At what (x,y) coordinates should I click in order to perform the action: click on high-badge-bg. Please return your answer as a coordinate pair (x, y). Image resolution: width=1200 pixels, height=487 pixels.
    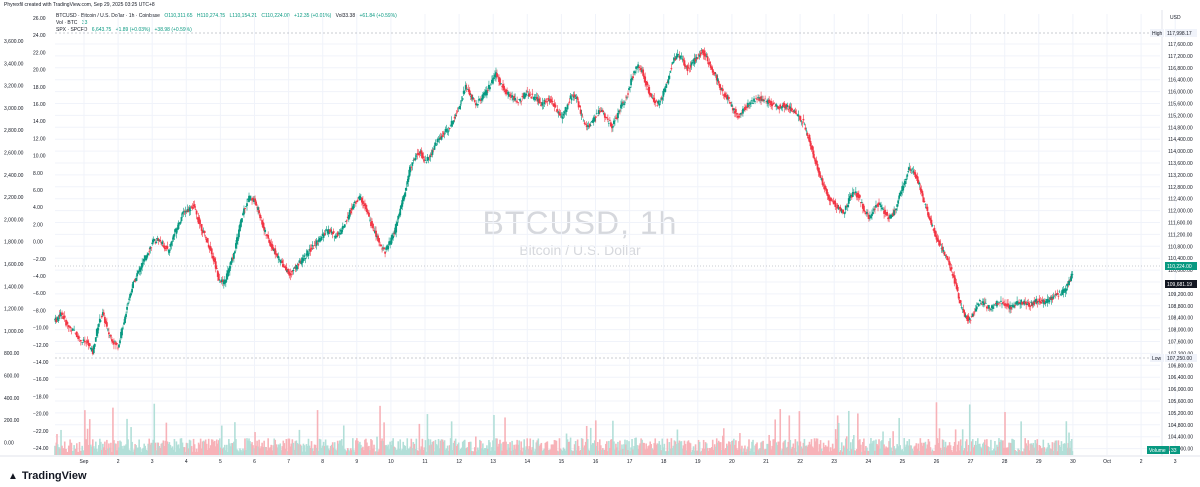
    Looking at the image, I should click on (1181, 33).